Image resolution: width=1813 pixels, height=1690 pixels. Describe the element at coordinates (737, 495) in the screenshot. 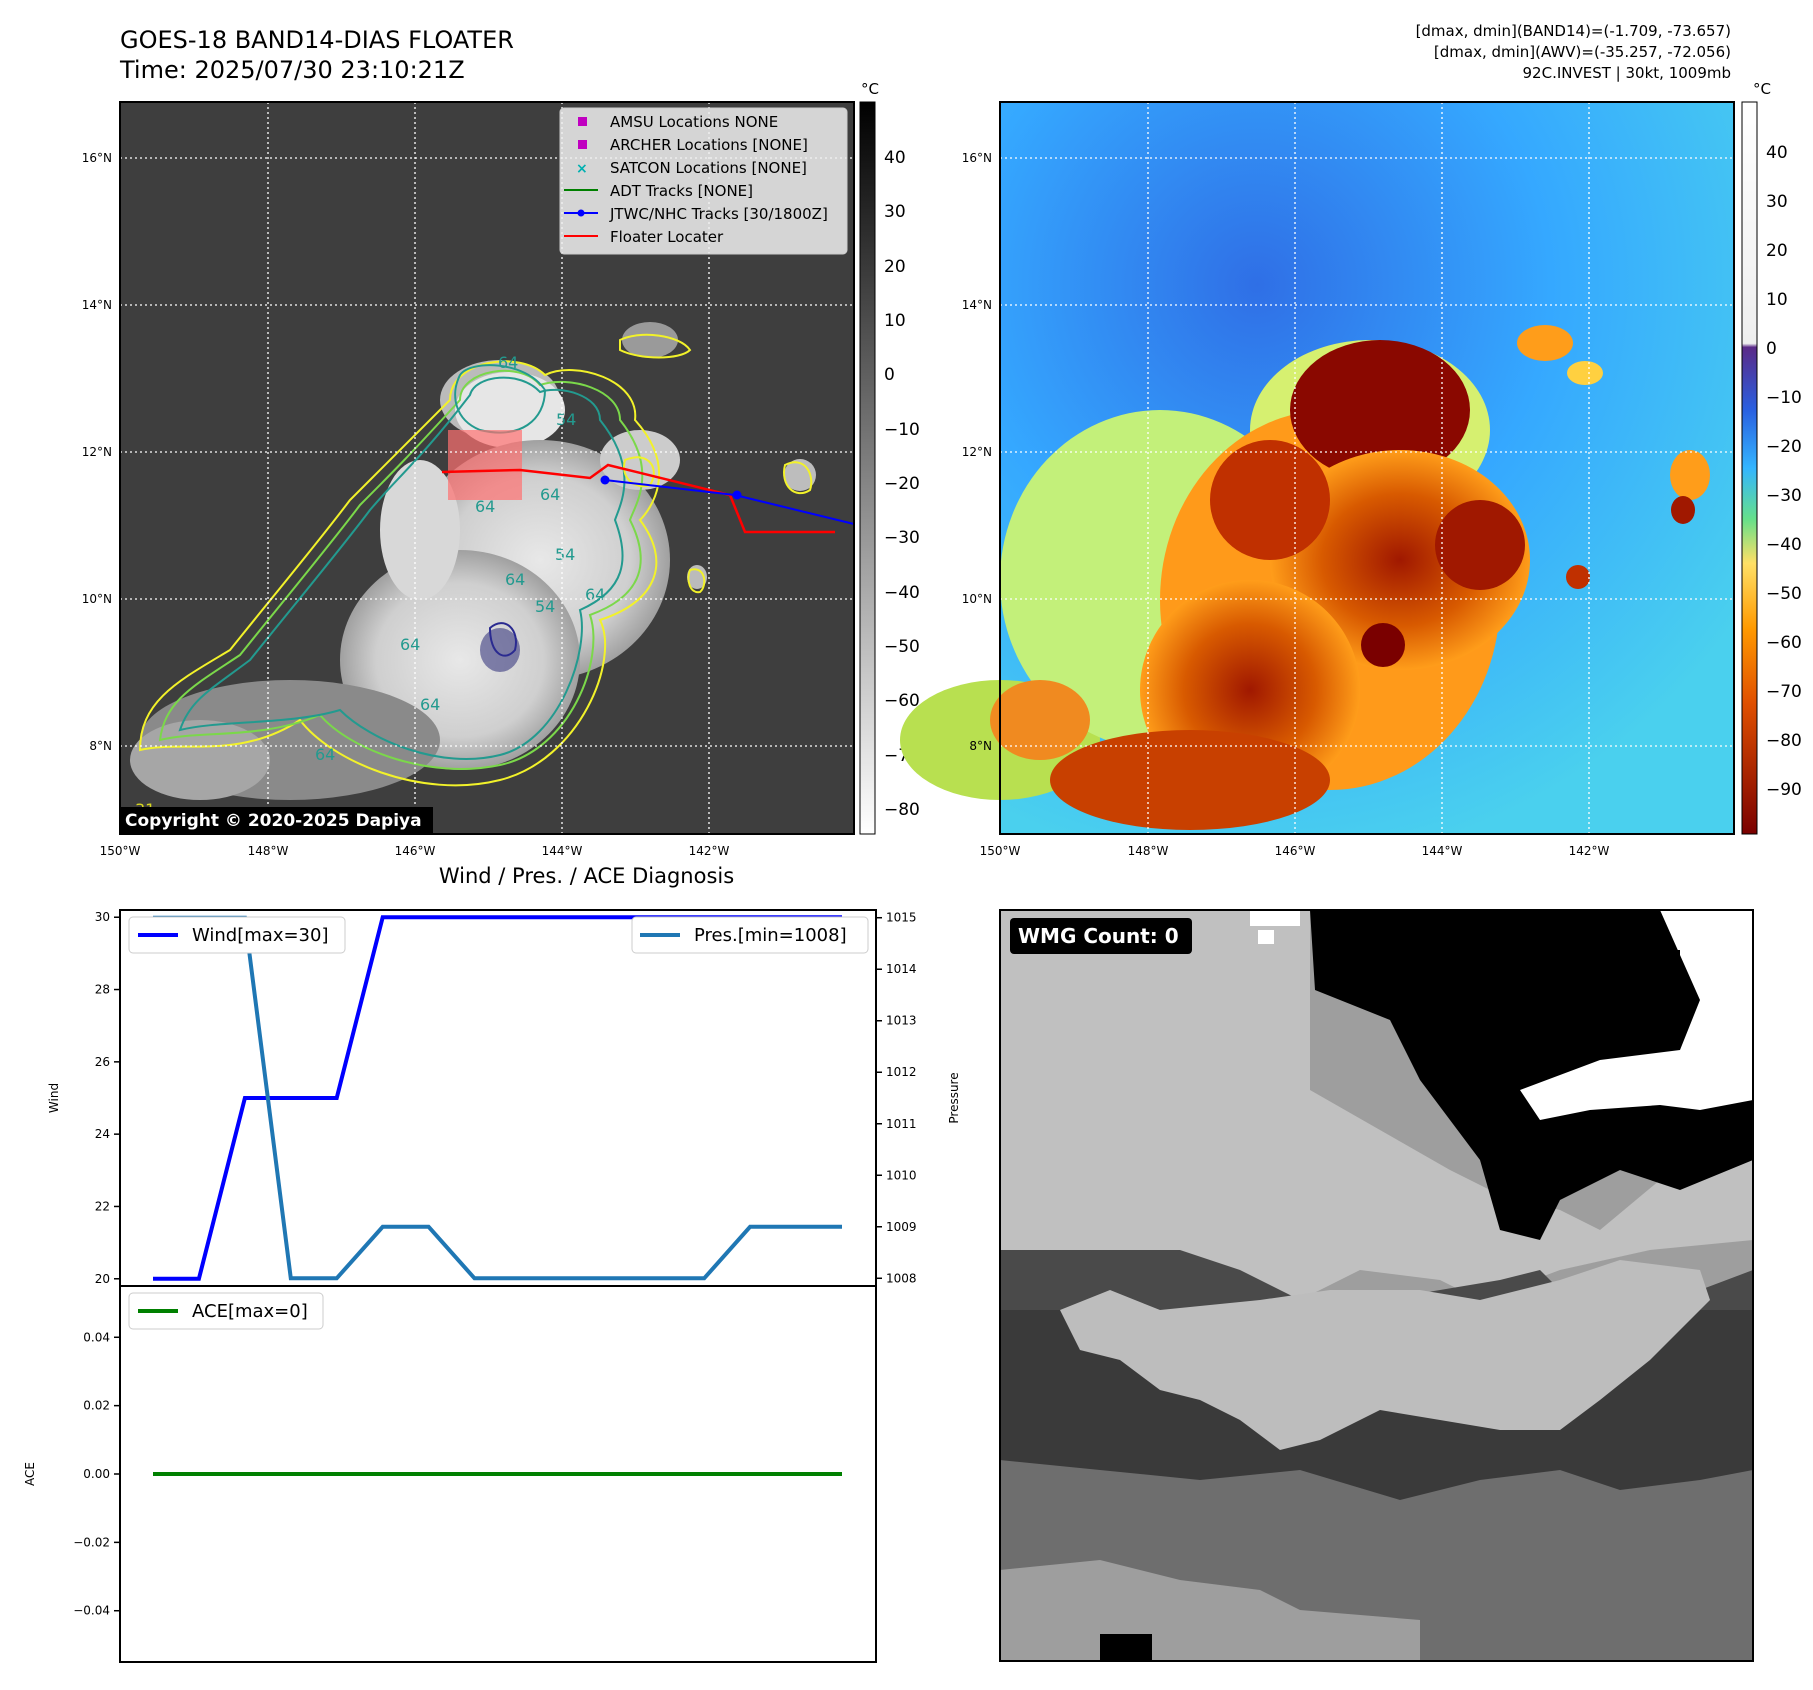

I see `jtwc-track-point` at that location.